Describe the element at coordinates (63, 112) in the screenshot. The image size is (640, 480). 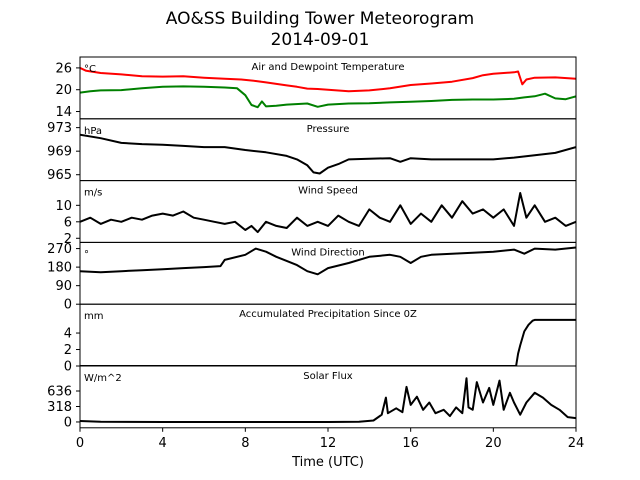
I see `y-tick-label: 14` at that location.